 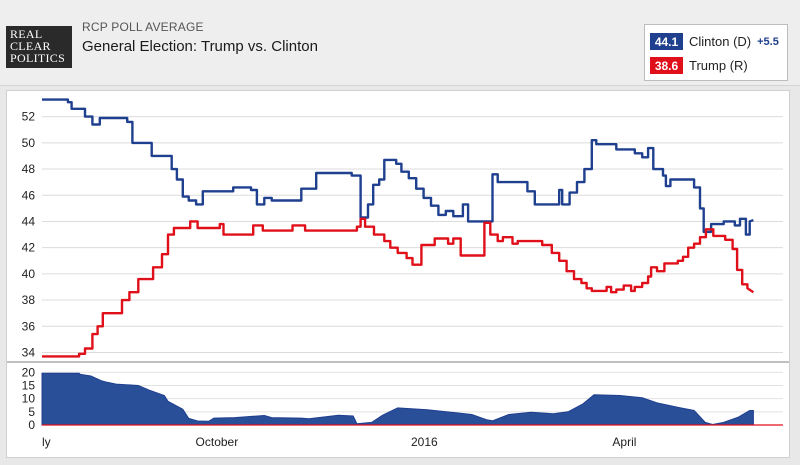 I want to click on y-tick-label: 50, so click(x=29, y=143).